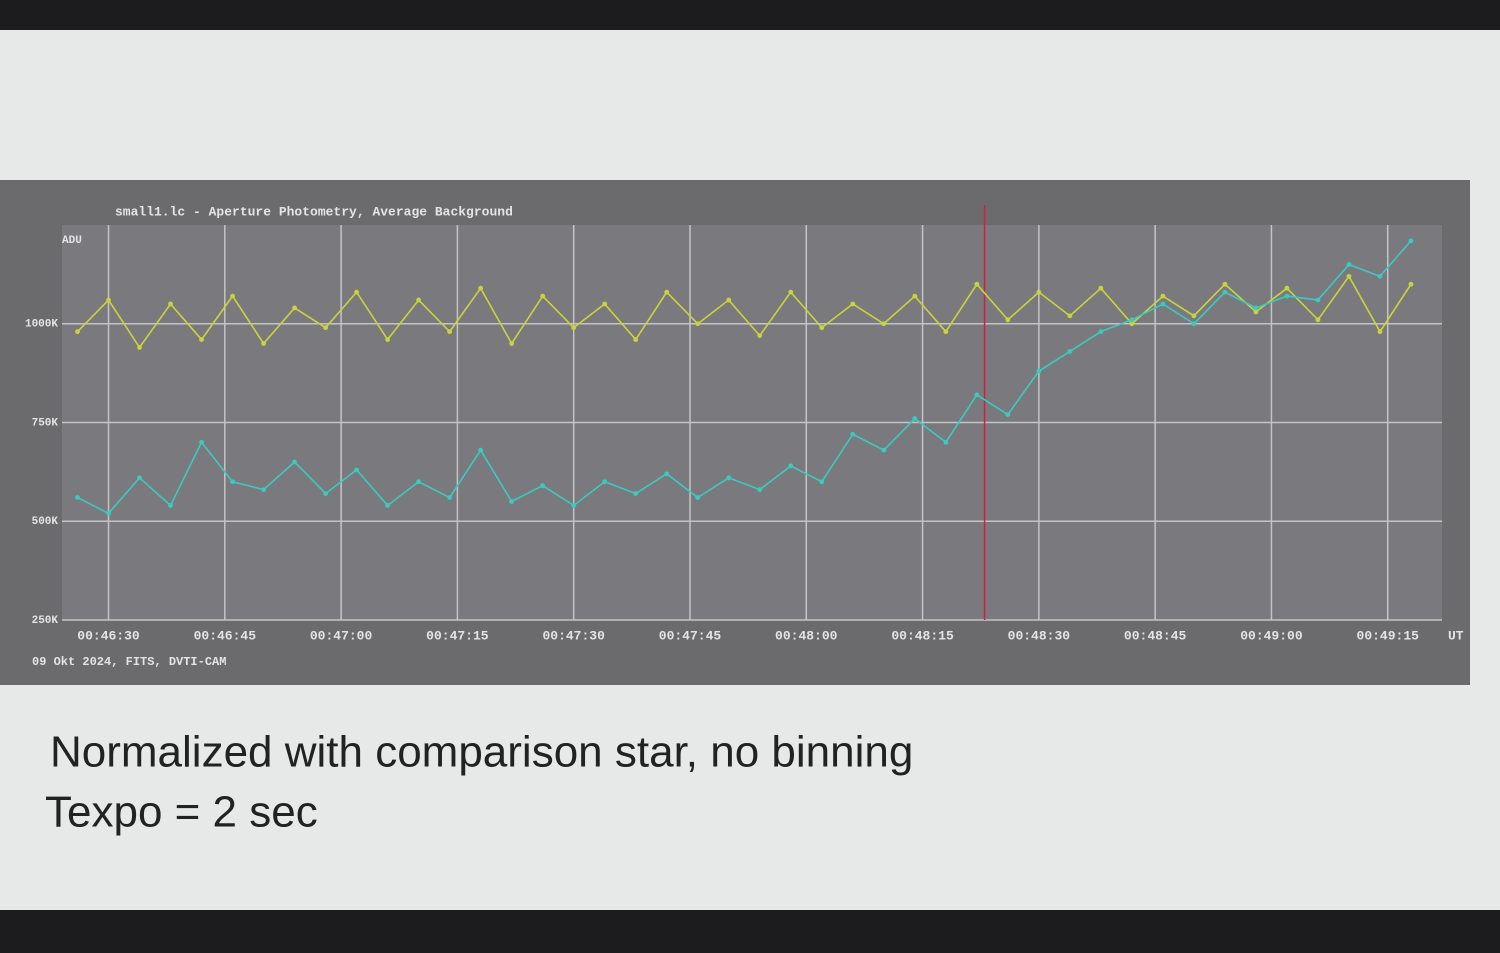 The image size is (1500, 953). Describe the element at coordinates (108, 635) in the screenshot. I see `x-tick-label: 00:46:30` at that location.